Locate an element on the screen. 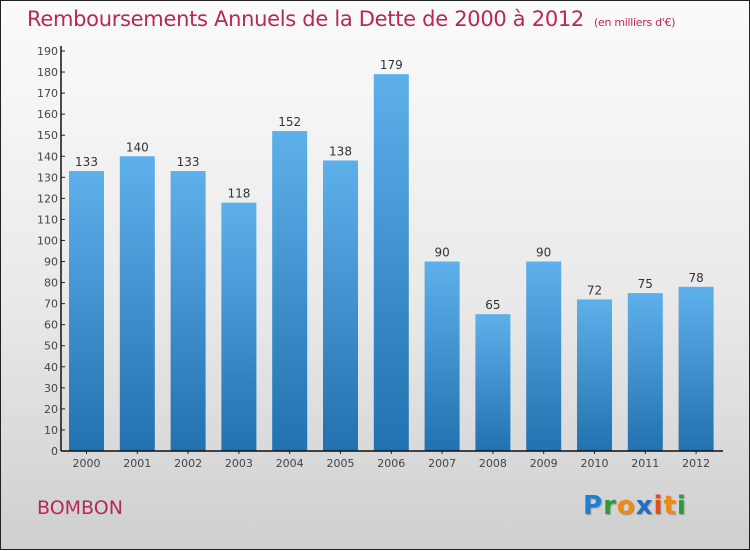 This screenshot has height=551, width=750. x-tick-label-2011: 2011 is located at coordinates (645, 463).